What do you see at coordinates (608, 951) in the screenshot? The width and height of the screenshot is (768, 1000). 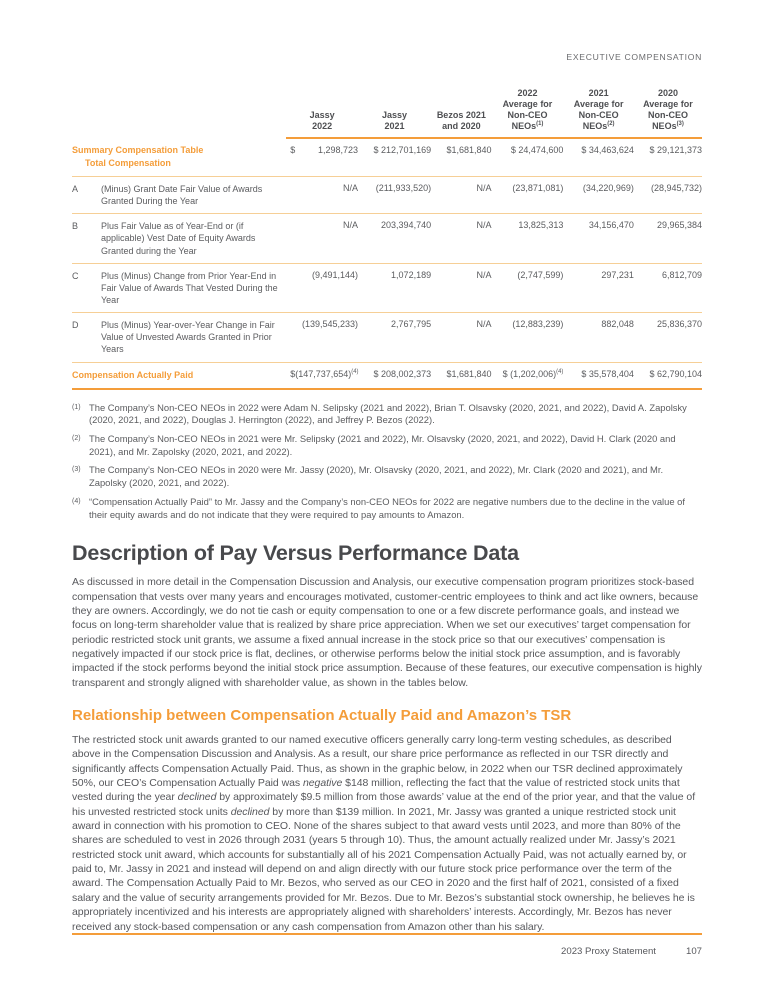 I see `footer-label: 2023 Proxy Statement` at bounding box center [608, 951].